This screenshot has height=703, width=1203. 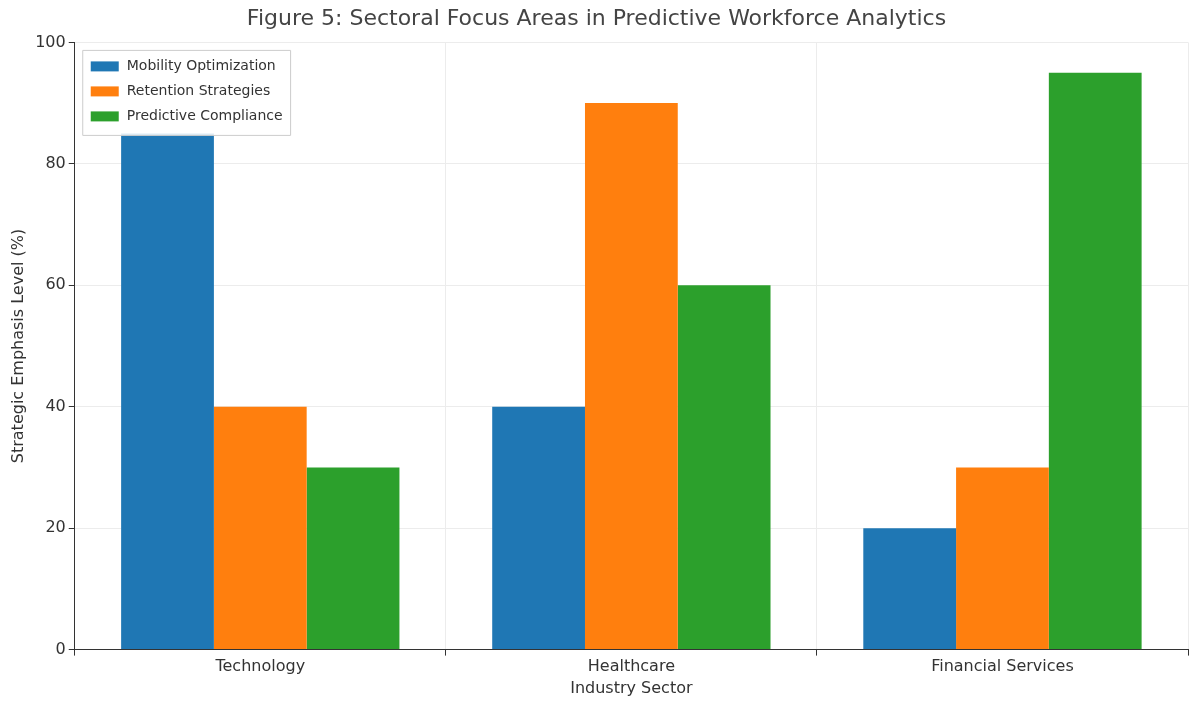 What do you see at coordinates (55, 527) in the screenshot?
I see `y-tick-label: 20` at bounding box center [55, 527].